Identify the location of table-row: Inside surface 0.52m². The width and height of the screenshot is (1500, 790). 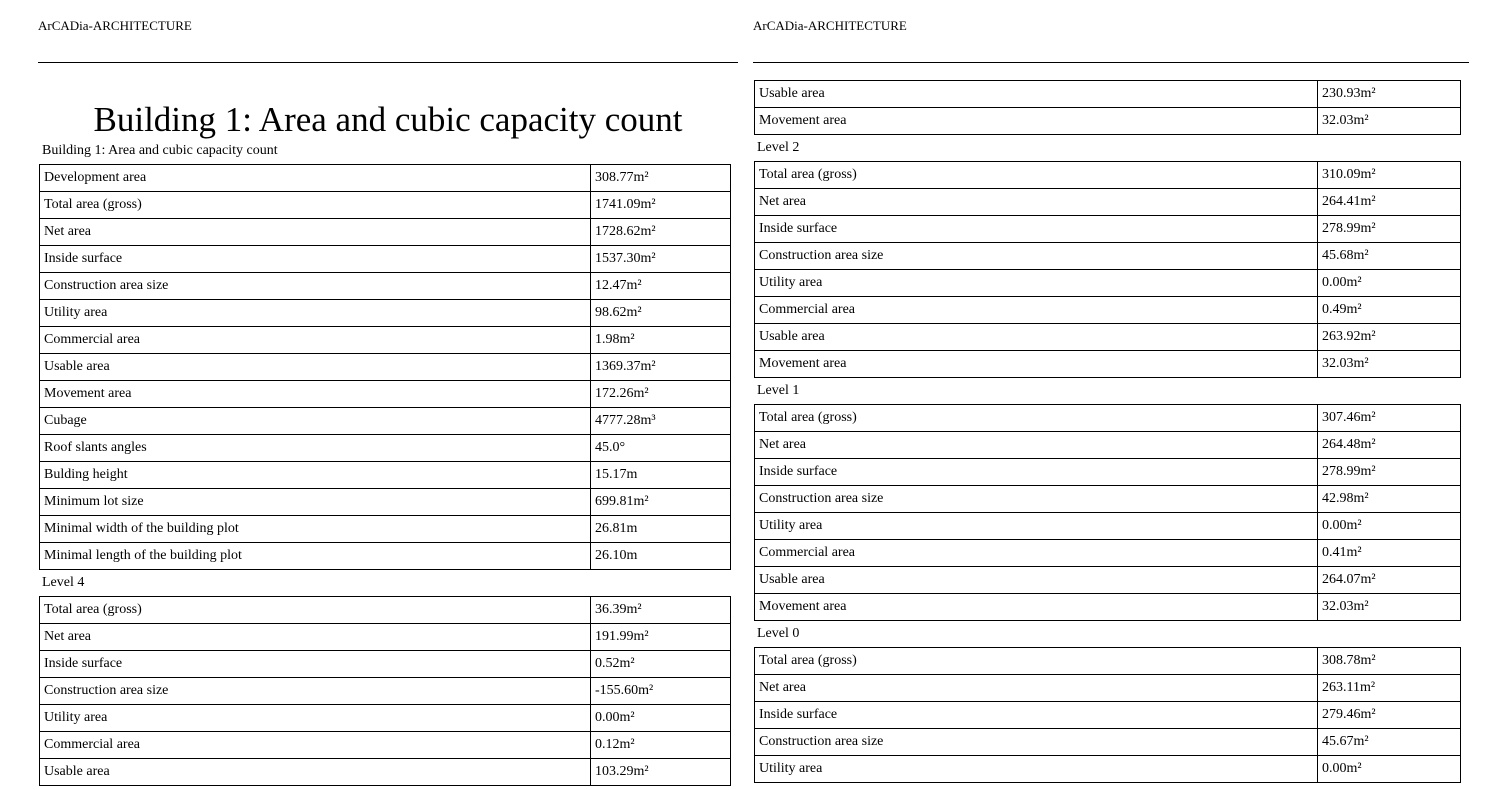
(385, 664).